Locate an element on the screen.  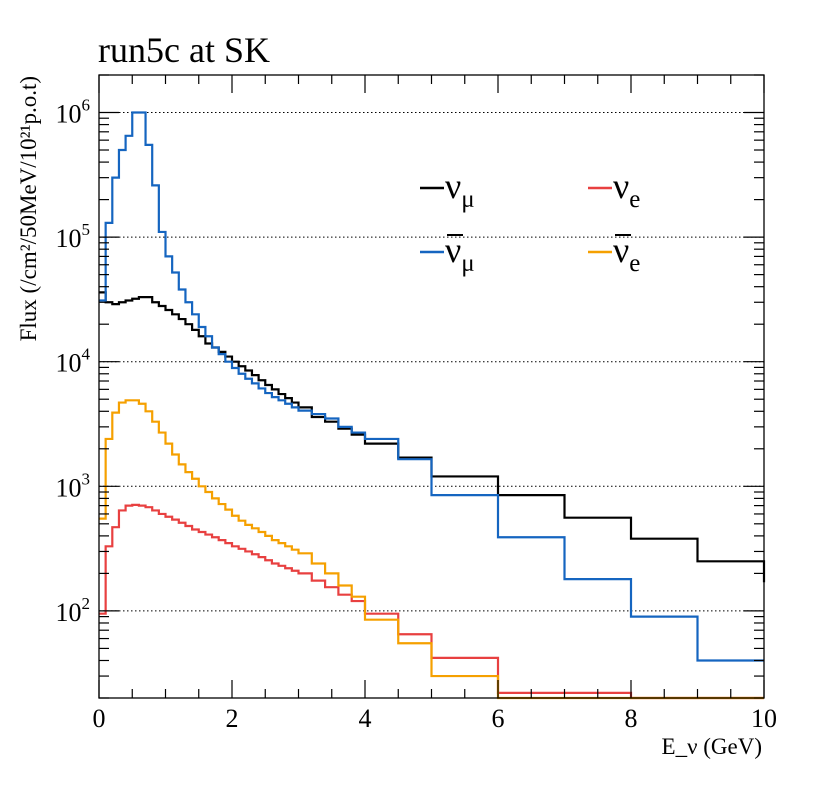
legend-label-1: νμ is located at coordinates (460, 253).